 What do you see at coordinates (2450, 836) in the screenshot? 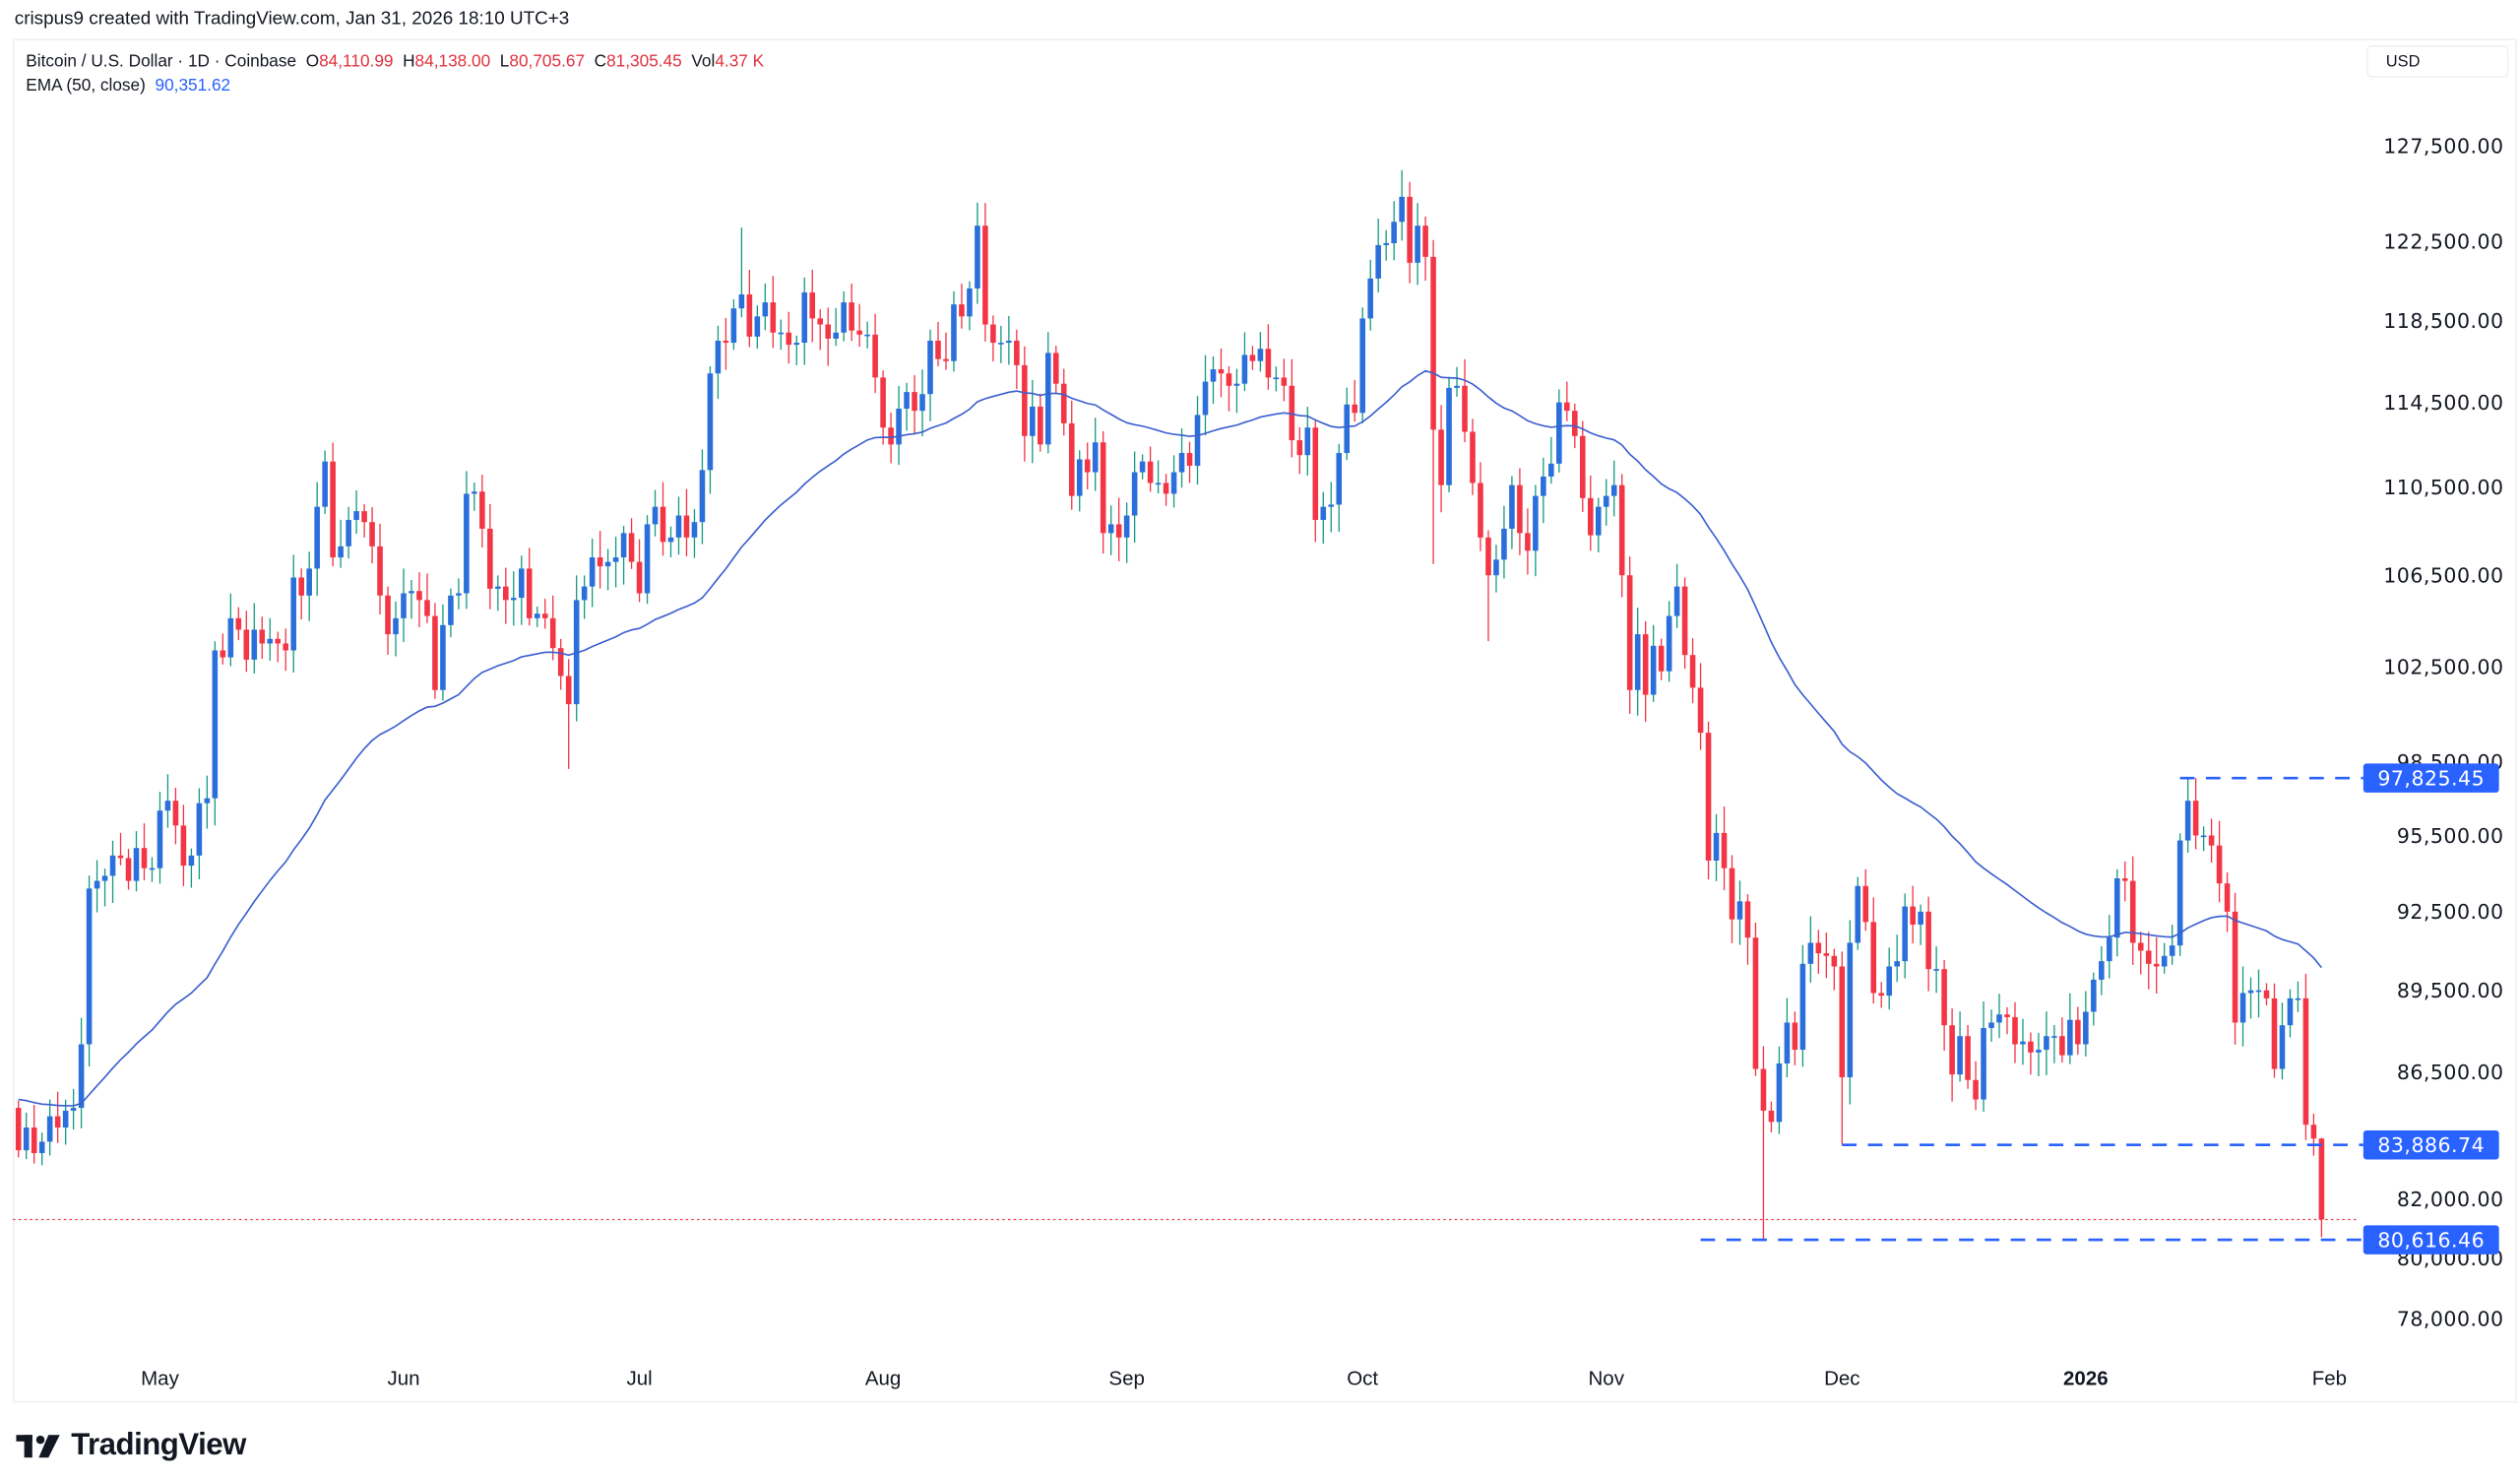
I see `y-tick-label: 95,500.00` at bounding box center [2450, 836].